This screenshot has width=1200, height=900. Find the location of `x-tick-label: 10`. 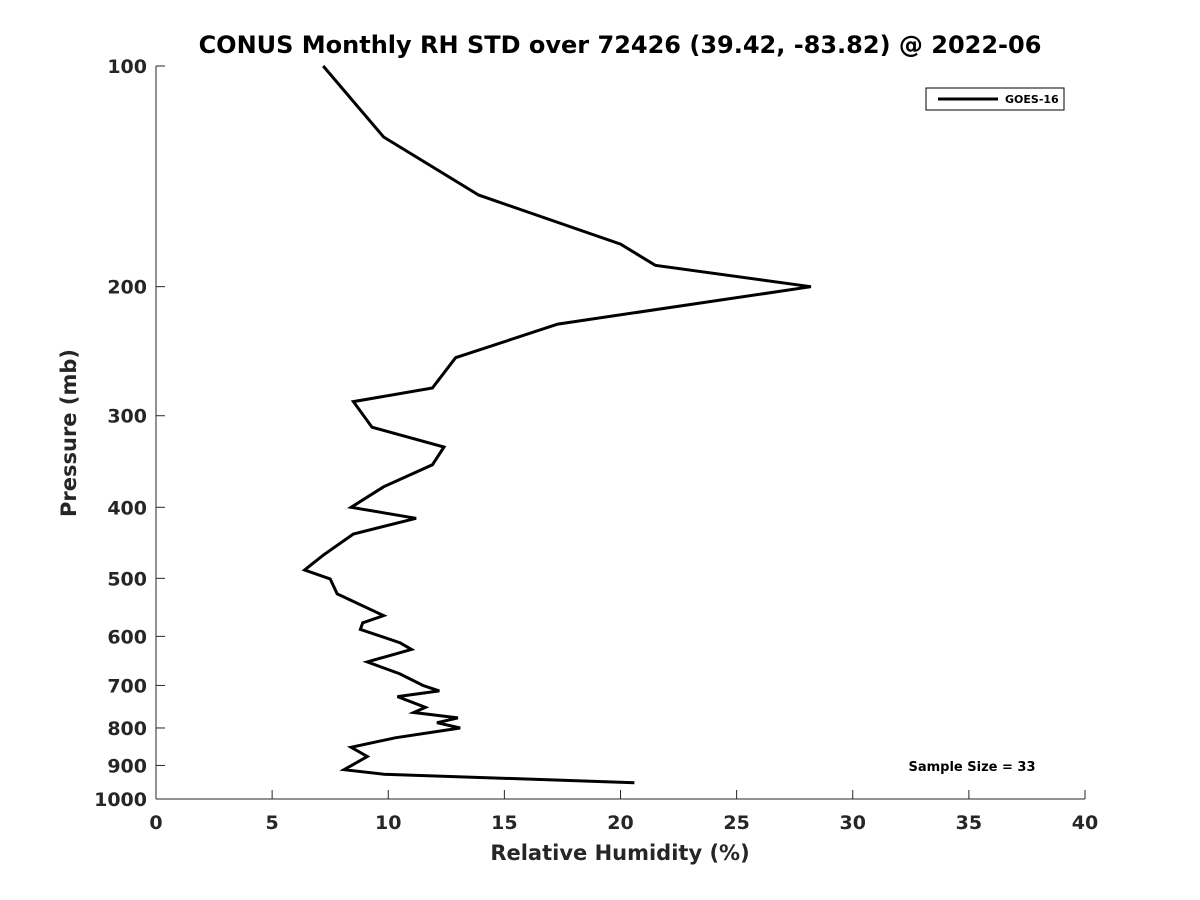

x-tick-label: 10 is located at coordinates (388, 823).